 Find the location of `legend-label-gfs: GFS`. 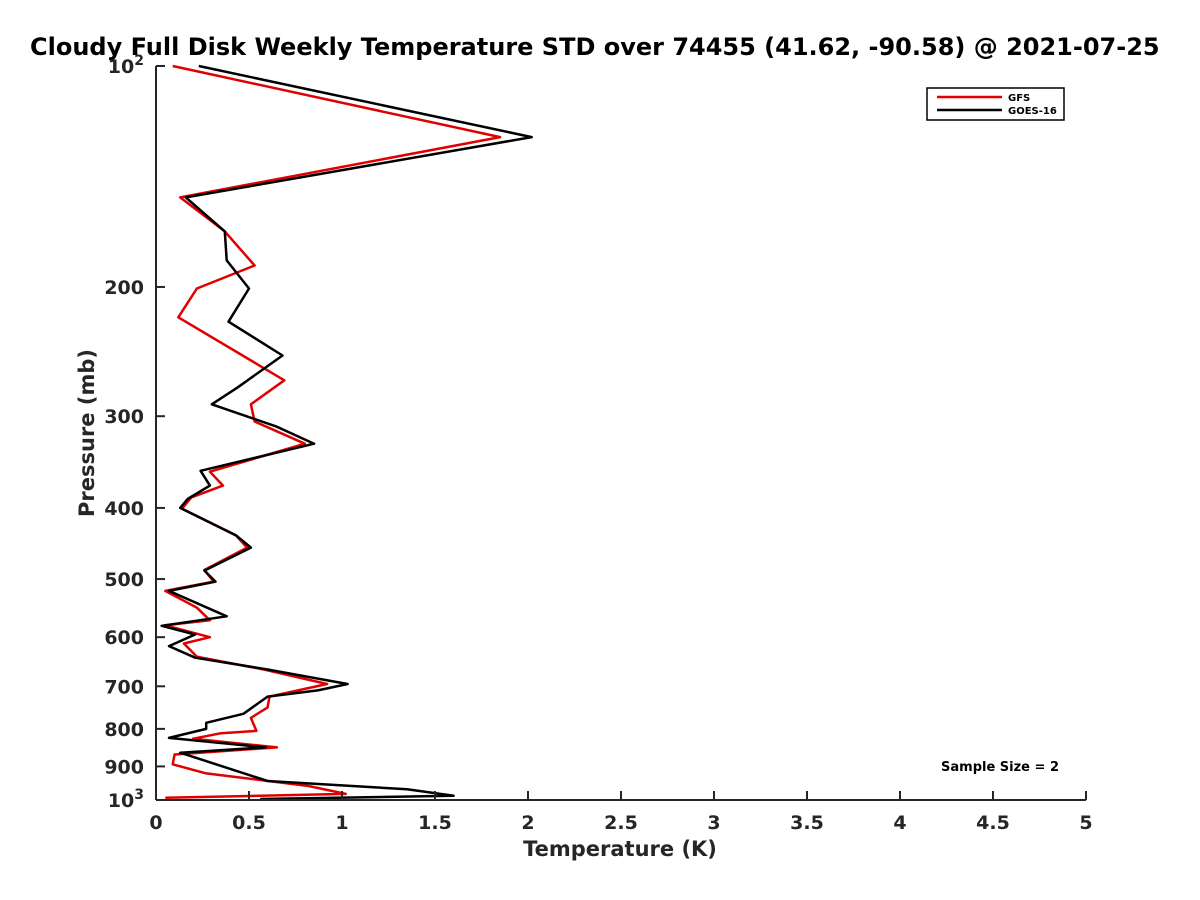

legend-label-gfs: GFS is located at coordinates (1019, 98).